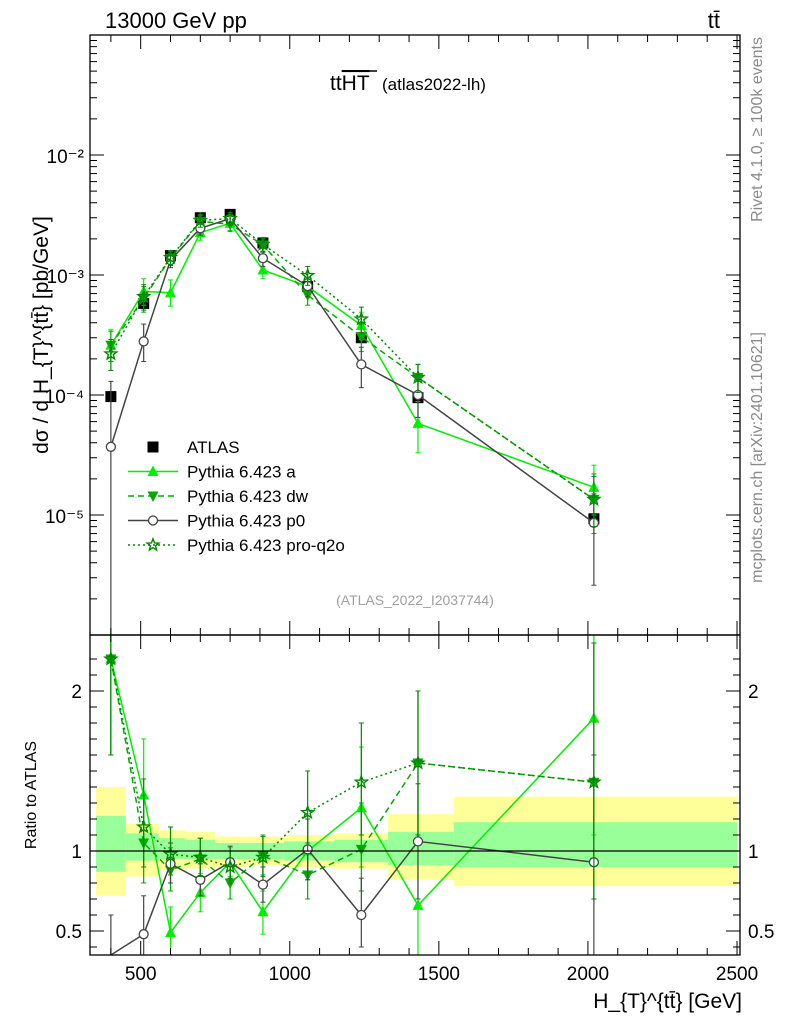  I want to click on ratio-ylabel: Ratio to ATLAS, so click(31, 795).